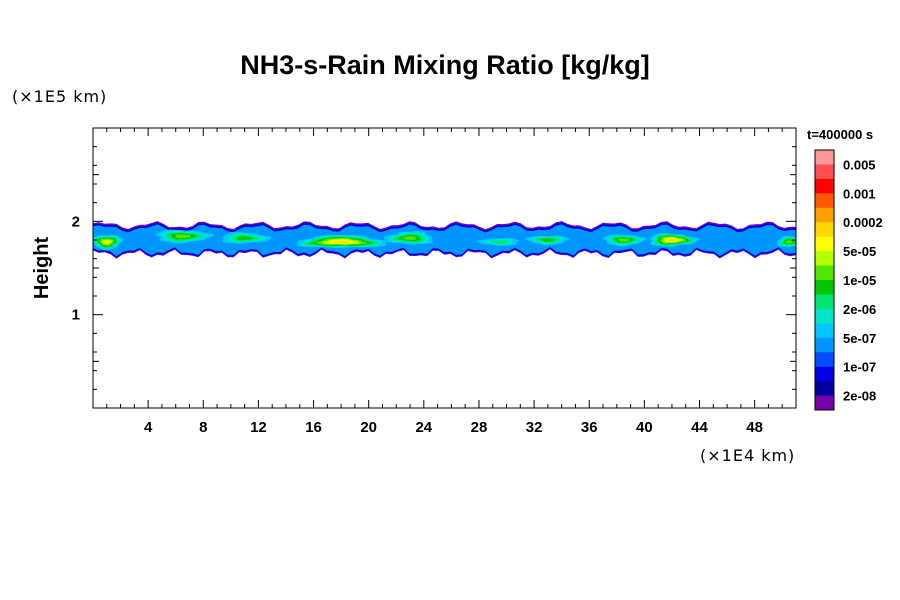 This screenshot has height=600, width=900. Describe the element at coordinates (747, 455) in the screenshot. I see `x-unit-label: (×1E4 km)` at that location.